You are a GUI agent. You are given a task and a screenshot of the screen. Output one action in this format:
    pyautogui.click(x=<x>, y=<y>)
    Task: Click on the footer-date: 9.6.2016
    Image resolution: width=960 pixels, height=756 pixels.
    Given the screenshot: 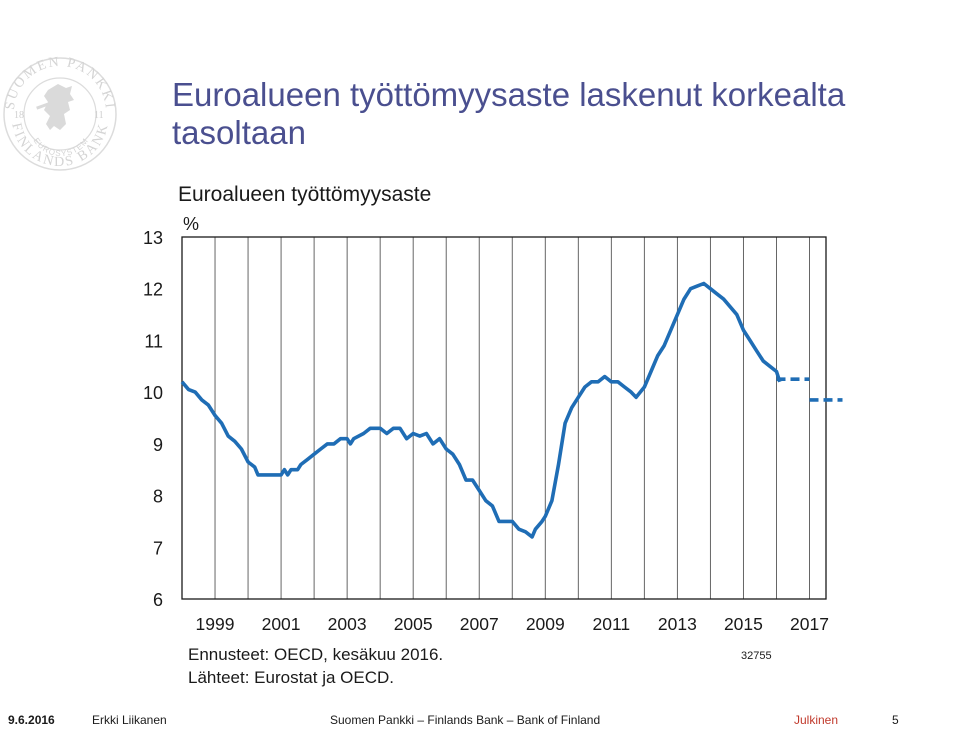 What is the action you would take?
    pyautogui.click(x=31, y=720)
    